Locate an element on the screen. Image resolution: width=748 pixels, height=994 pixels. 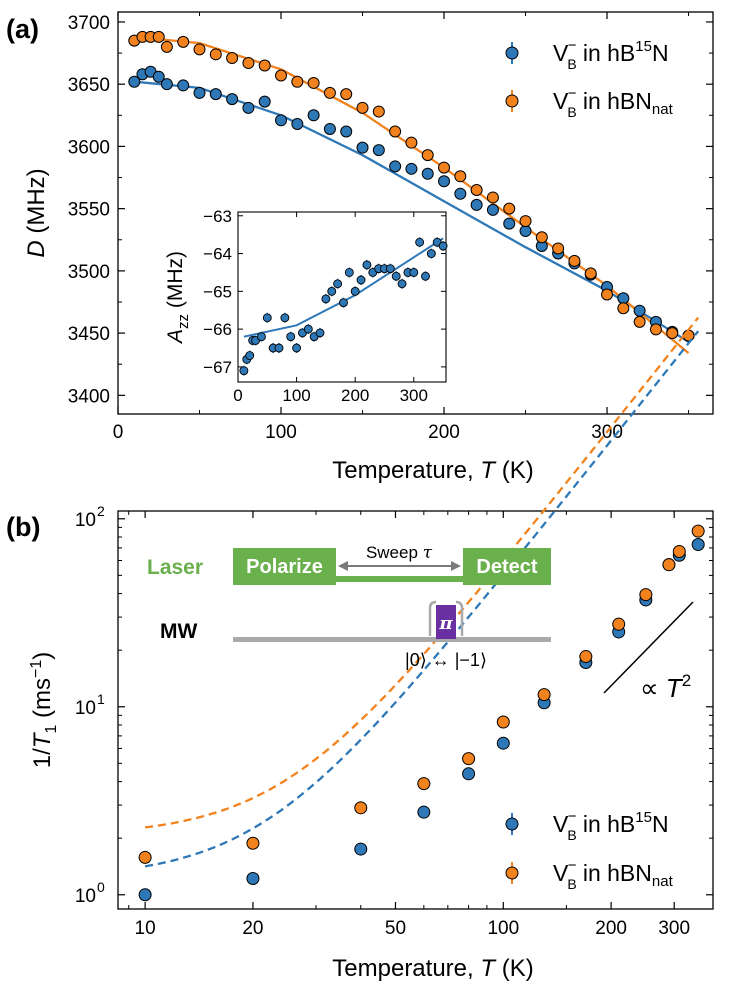
legend-a-item-hb15n: VB− in hB15N is located at coordinates (587, 54).